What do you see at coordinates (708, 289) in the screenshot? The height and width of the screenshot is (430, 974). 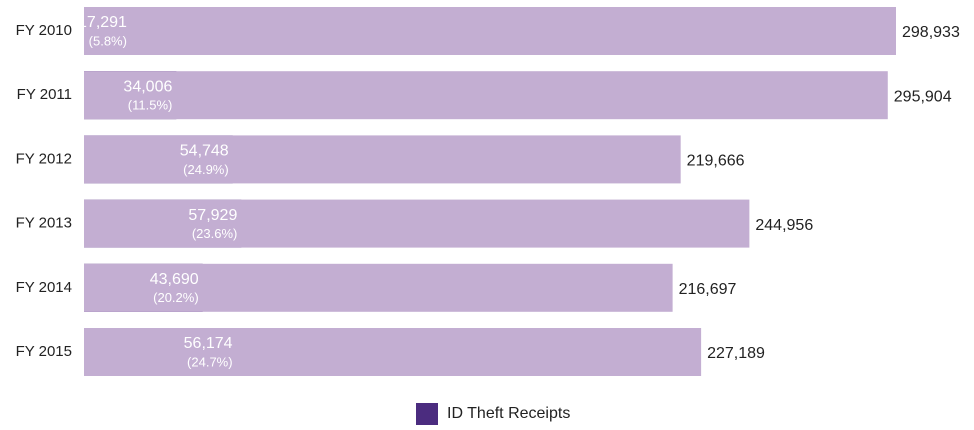 I see `total-label: 216,697` at bounding box center [708, 289].